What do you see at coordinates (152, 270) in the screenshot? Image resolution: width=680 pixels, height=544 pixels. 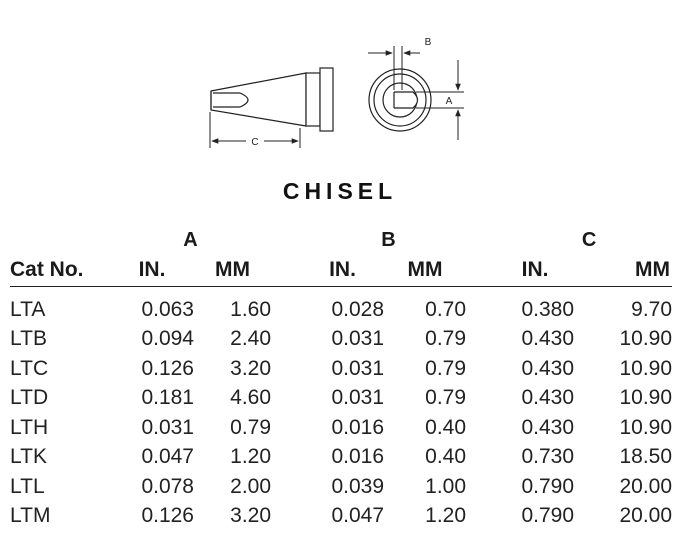 I see `column-header-a-in: IN.` at bounding box center [152, 270].